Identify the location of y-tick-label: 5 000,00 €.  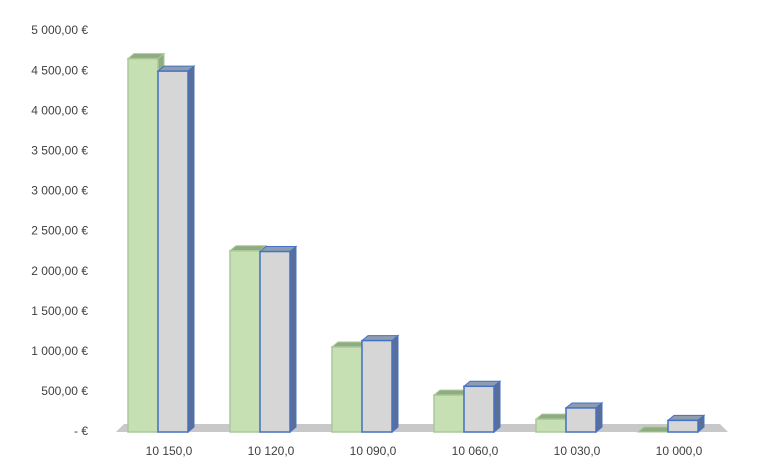
(59, 30).